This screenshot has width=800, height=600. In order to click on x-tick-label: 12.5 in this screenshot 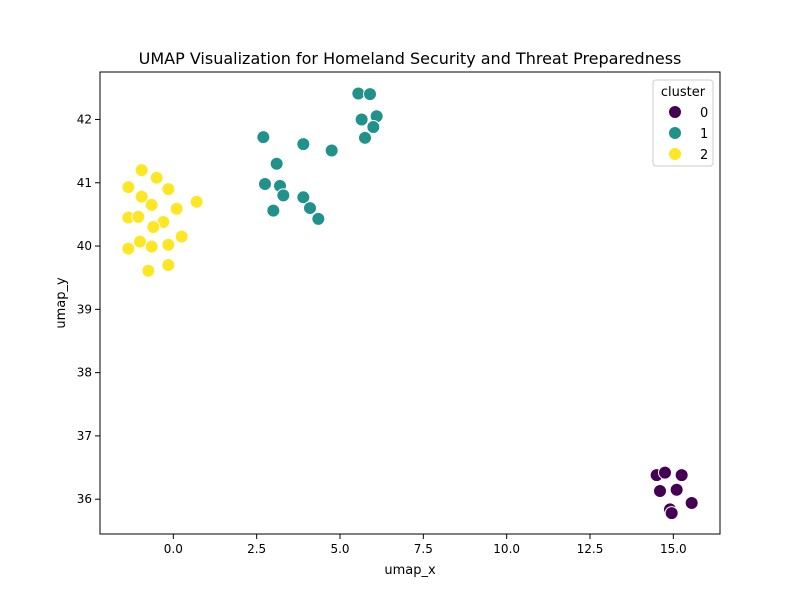, I will do `click(590, 549)`.